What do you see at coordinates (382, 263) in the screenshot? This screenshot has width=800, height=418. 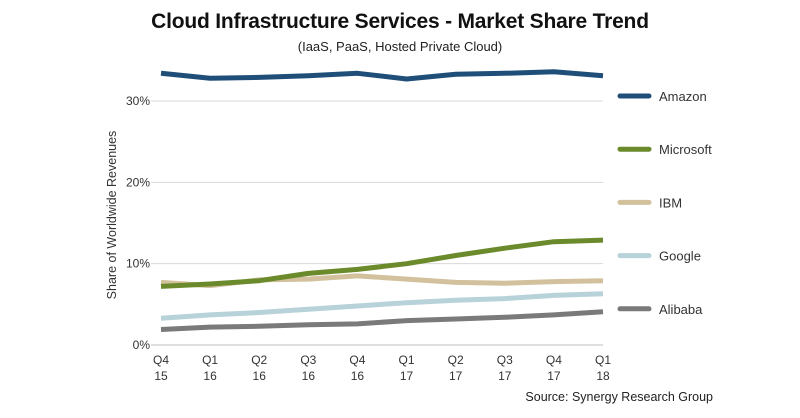 I see `series-line-microsoft` at bounding box center [382, 263].